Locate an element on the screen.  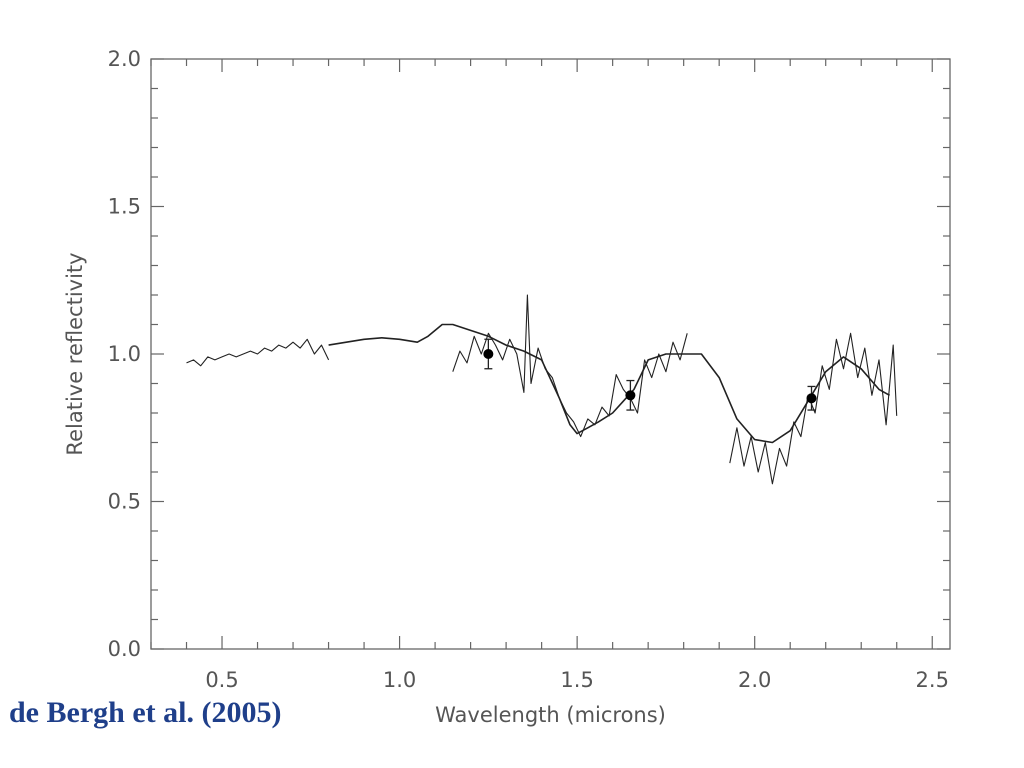
x-tick-label: 0.5 is located at coordinates (221, 680).